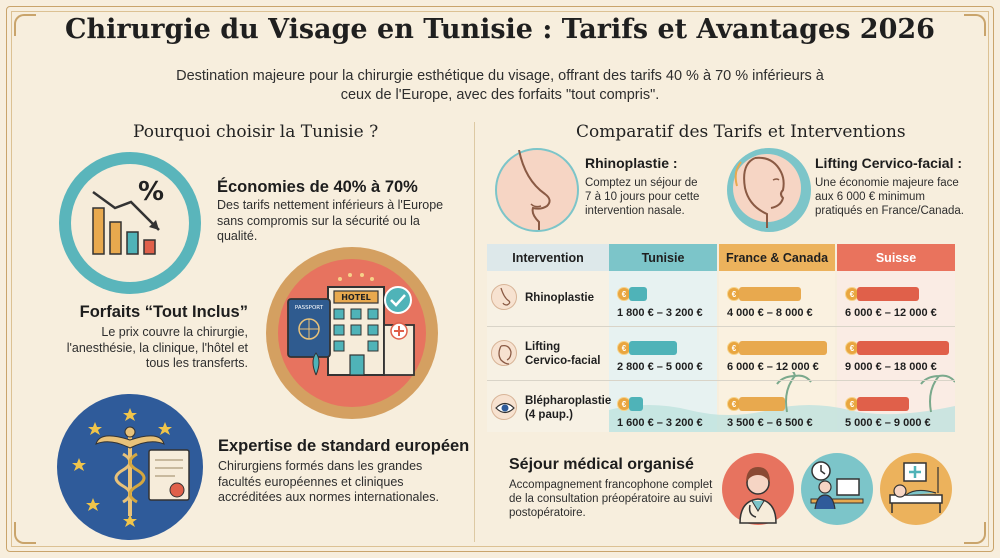 The width and height of the screenshot is (1000, 558). What do you see at coordinates (309, 308) in the screenshot?
I see `passport-label: PASSPORT` at bounding box center [309, 308].